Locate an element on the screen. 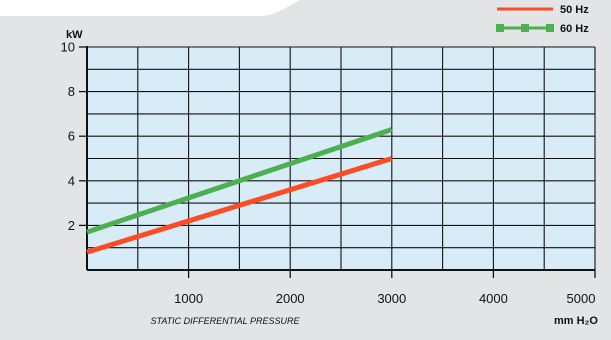 The width and height of the screenshot is (611, 340). y-tick-label: 8 is located at coordinates (71, 91).